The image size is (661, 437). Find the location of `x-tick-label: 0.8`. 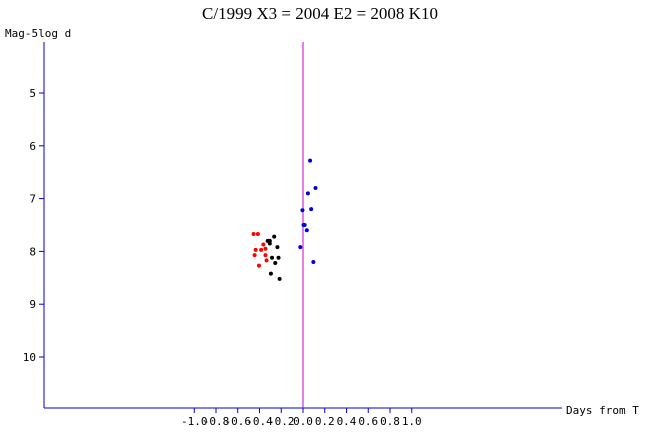

x-tick-label: 0.8 is located at coordinates (390, 421).